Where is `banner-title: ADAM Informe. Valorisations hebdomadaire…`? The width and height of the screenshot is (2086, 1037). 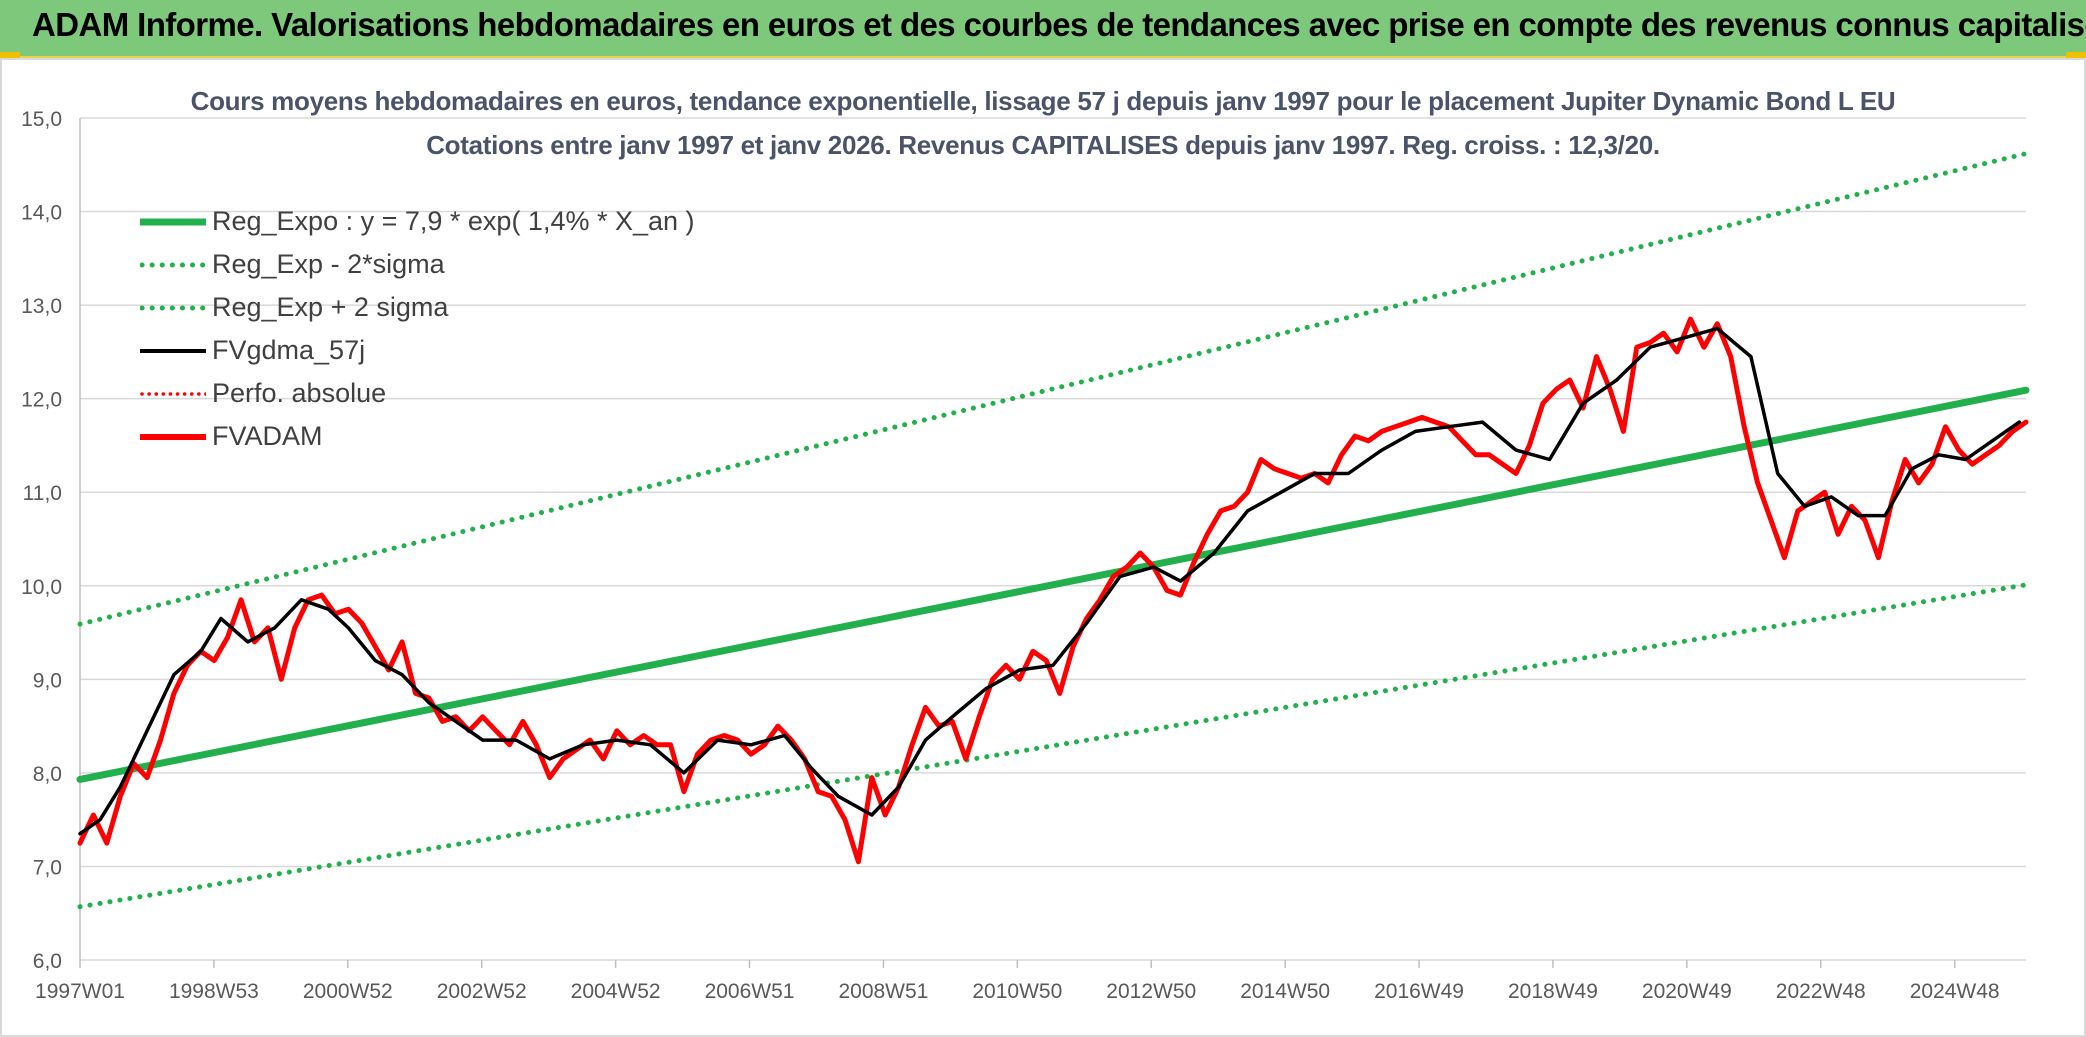 banner-title: ADAM Informe. Valorisations hebdomadaire… is located at coordinates (1059, 24).